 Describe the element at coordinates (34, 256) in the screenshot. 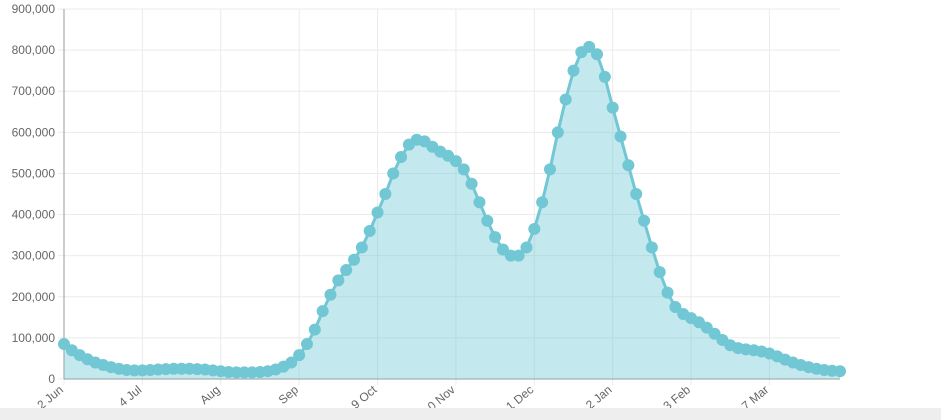

I see `y-tick-label: 300,000` at that location.